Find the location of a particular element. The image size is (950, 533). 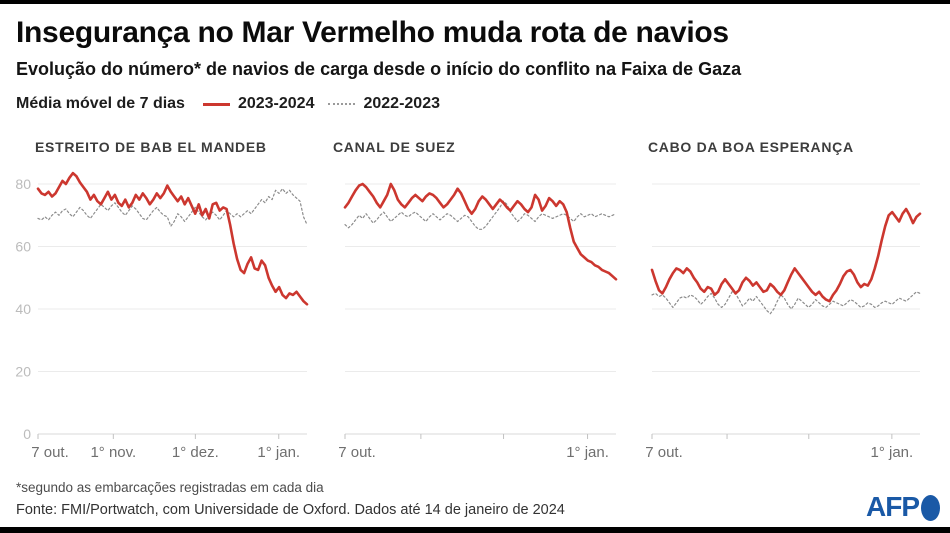

x-axis-label: 1° nov. is located at coordinates (113, 452).